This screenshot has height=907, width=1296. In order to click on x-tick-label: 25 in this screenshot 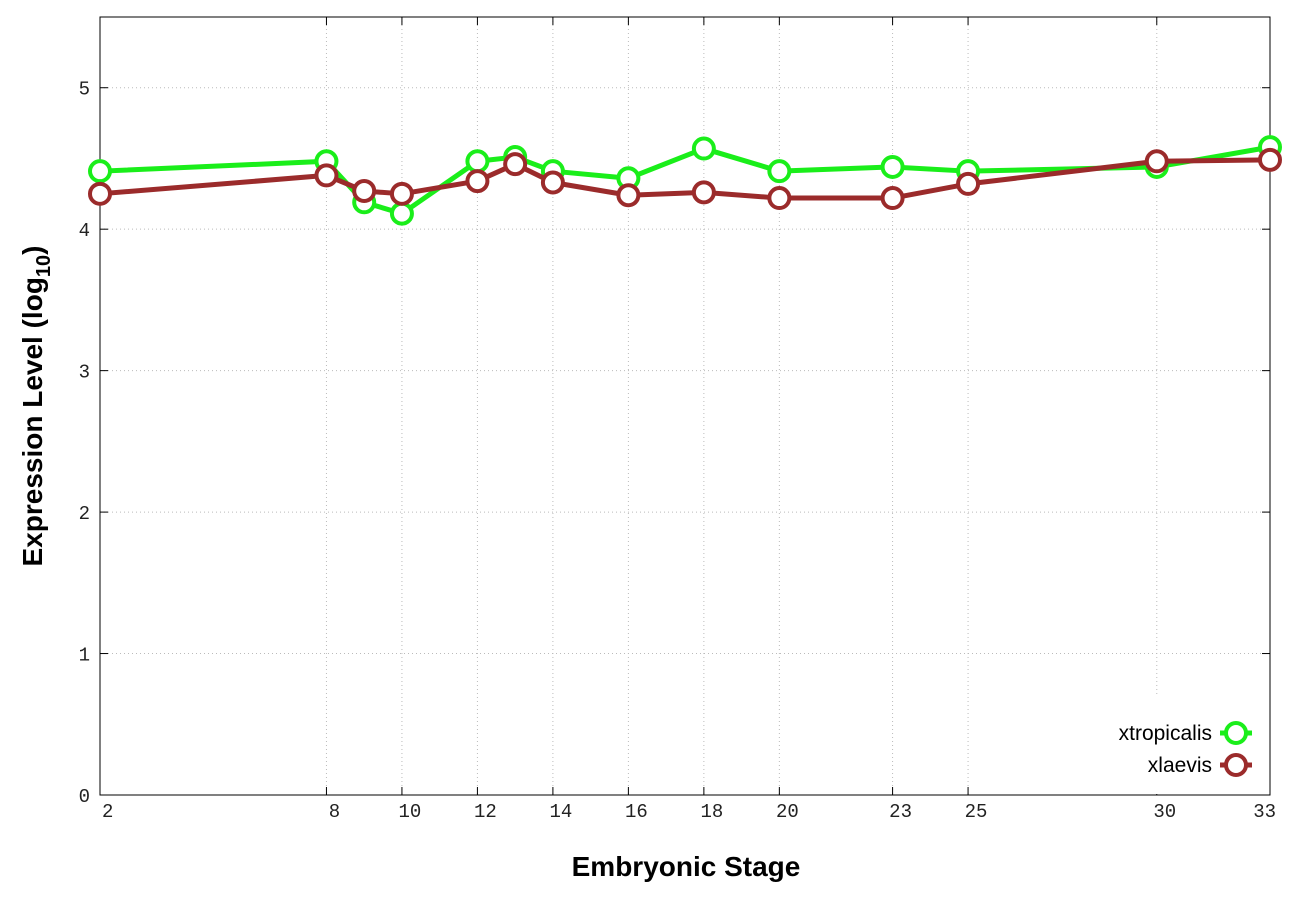, I will do `click(976, 812)`.